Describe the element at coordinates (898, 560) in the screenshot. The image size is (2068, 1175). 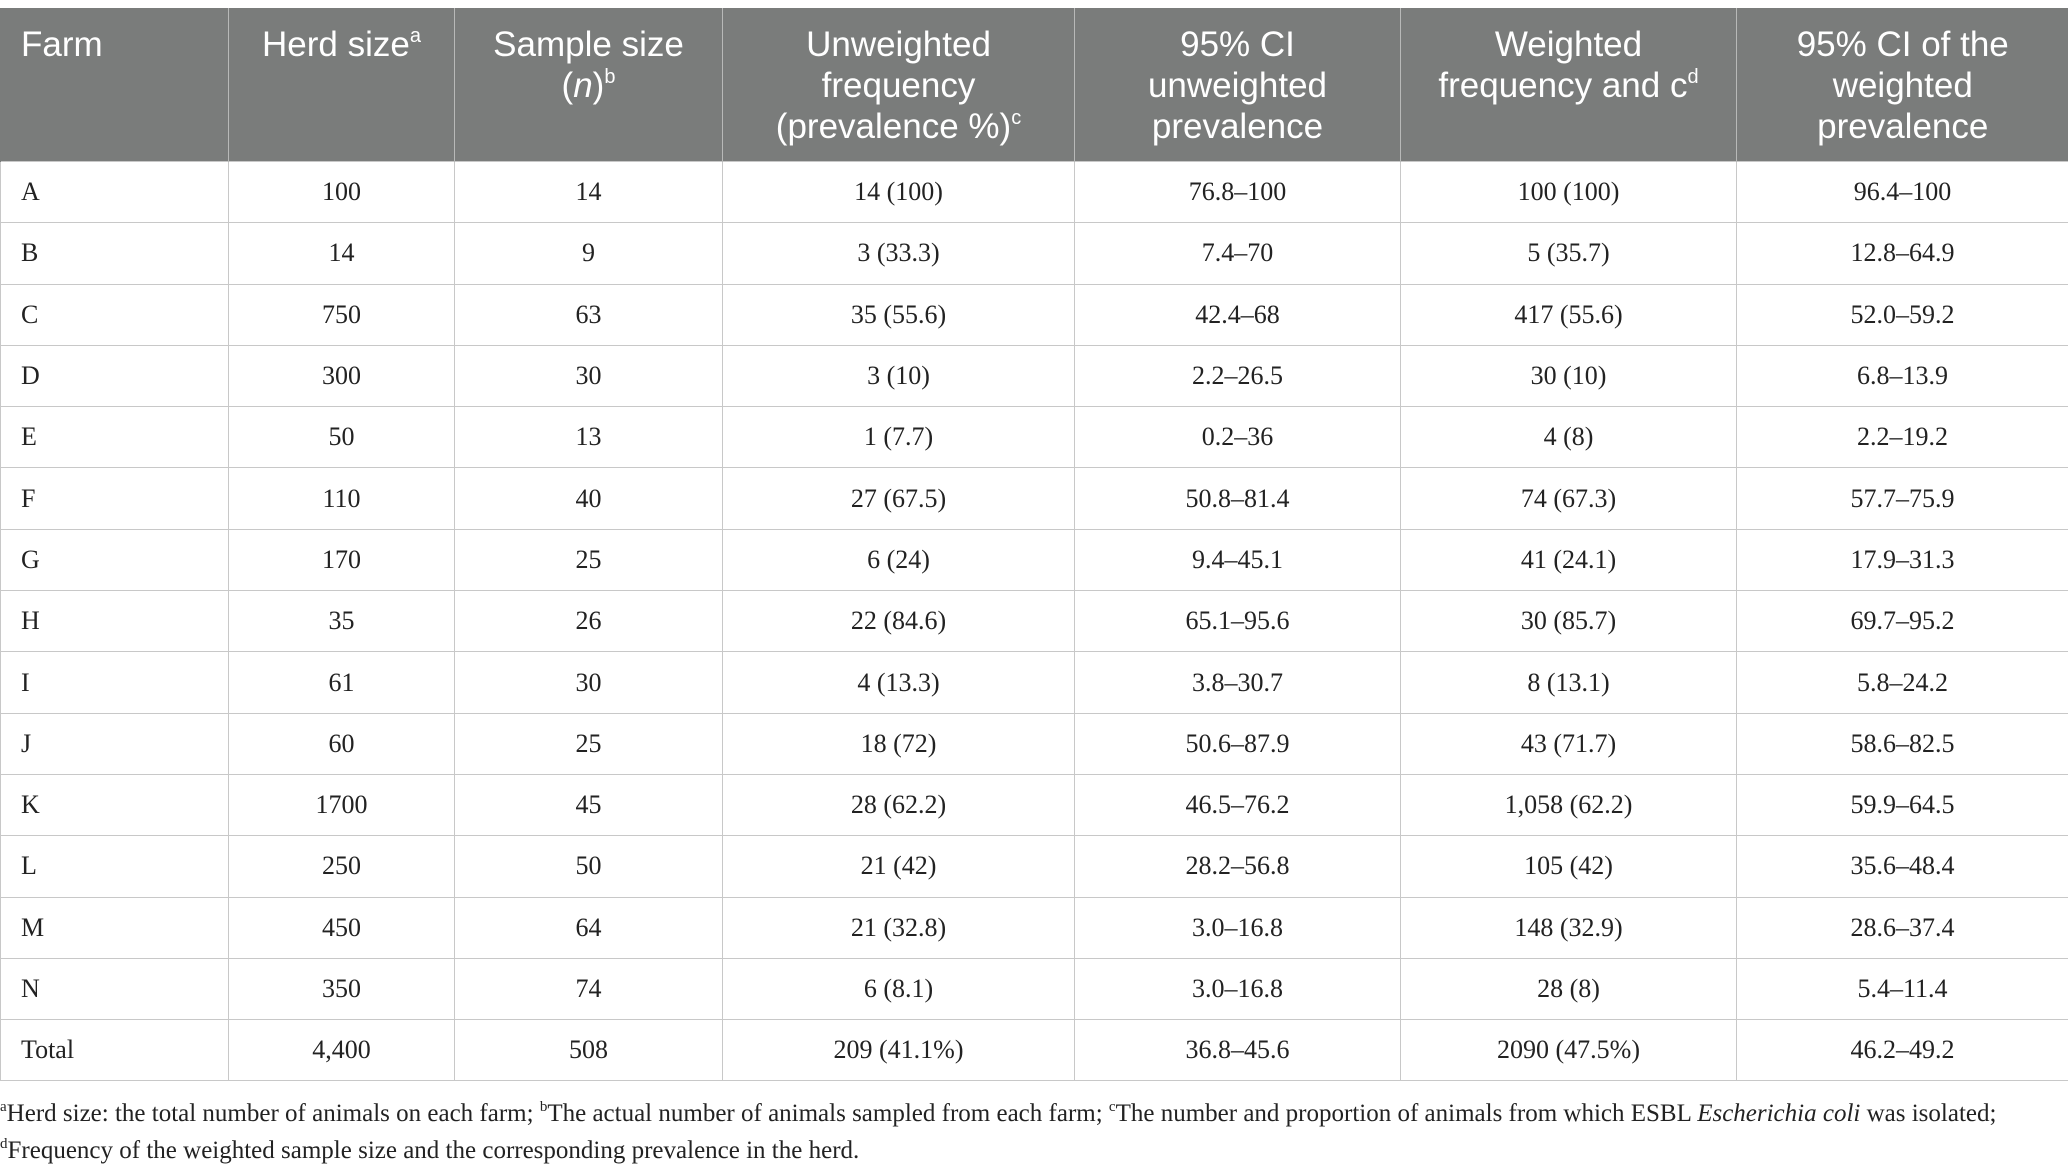
I see `cell-unweighted-frequency: 6 (24)` at that location.